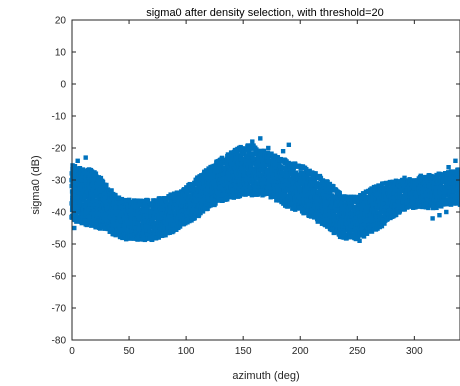 The height and width of the screenshot is (386, 460). What do you see at coordinates (59, 149) in the screenshot?
I see `y-tick-label: -20` at bounding box center [59, 149].